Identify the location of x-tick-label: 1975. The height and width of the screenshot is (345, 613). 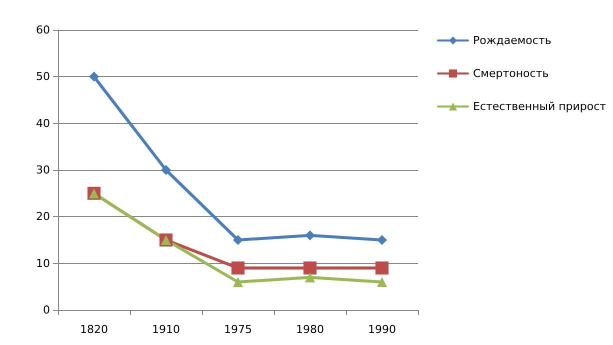
(238, 329).